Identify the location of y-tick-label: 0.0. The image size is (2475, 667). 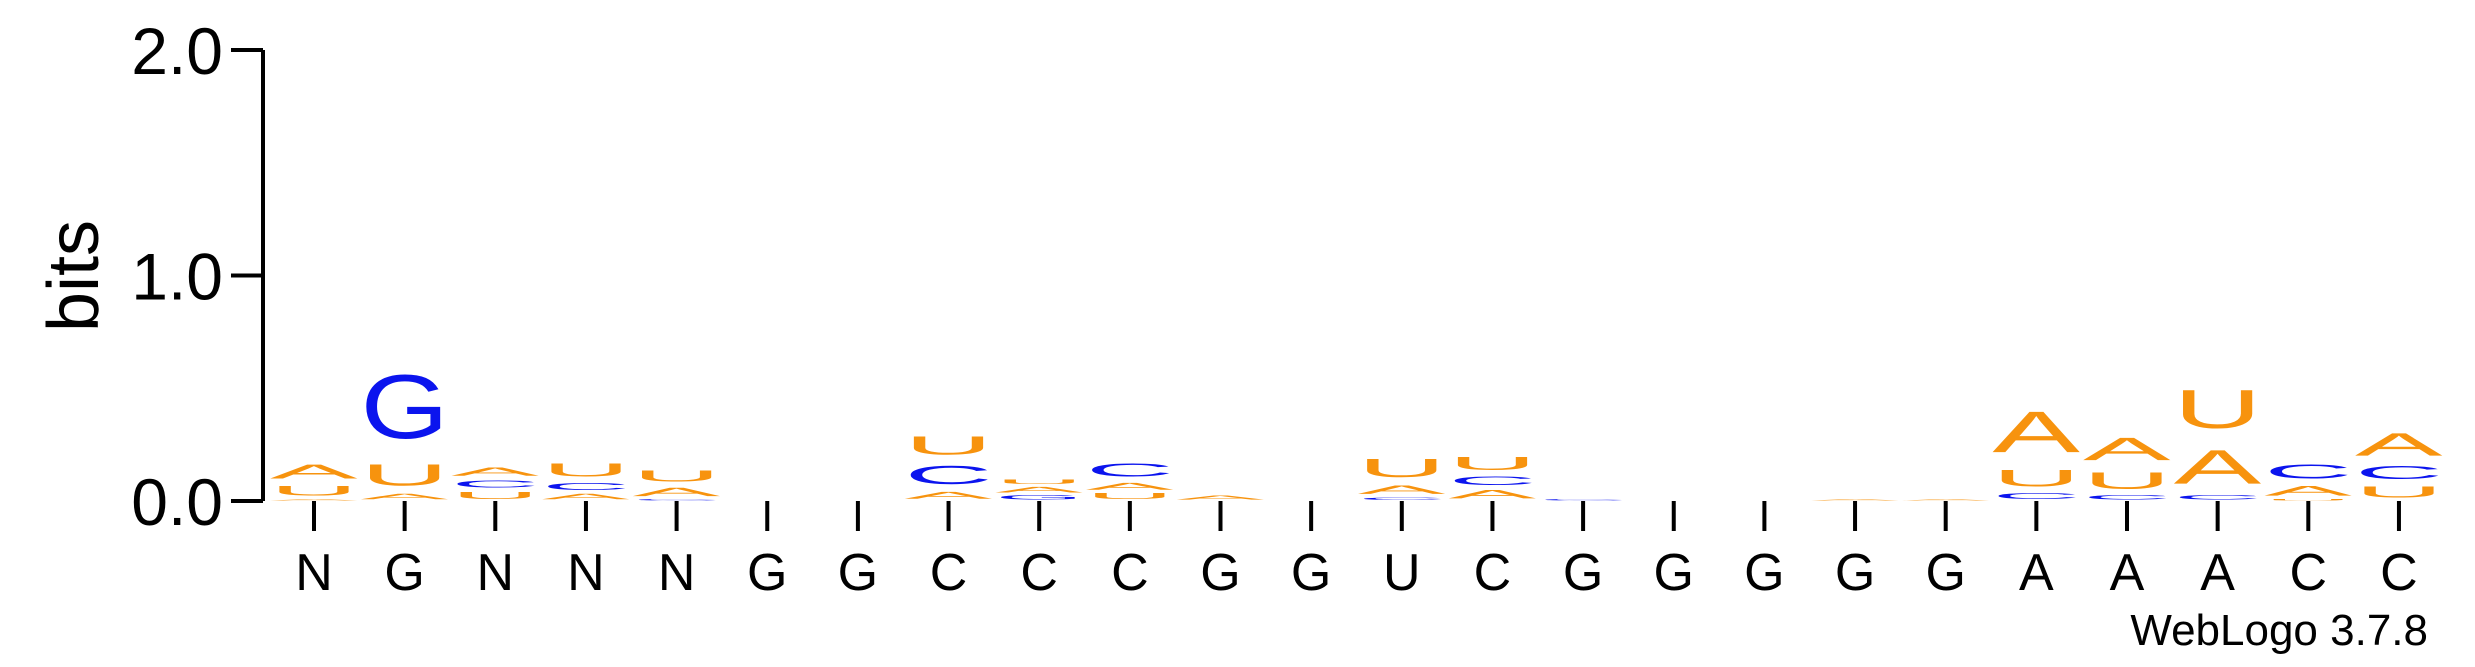
(177, 502).